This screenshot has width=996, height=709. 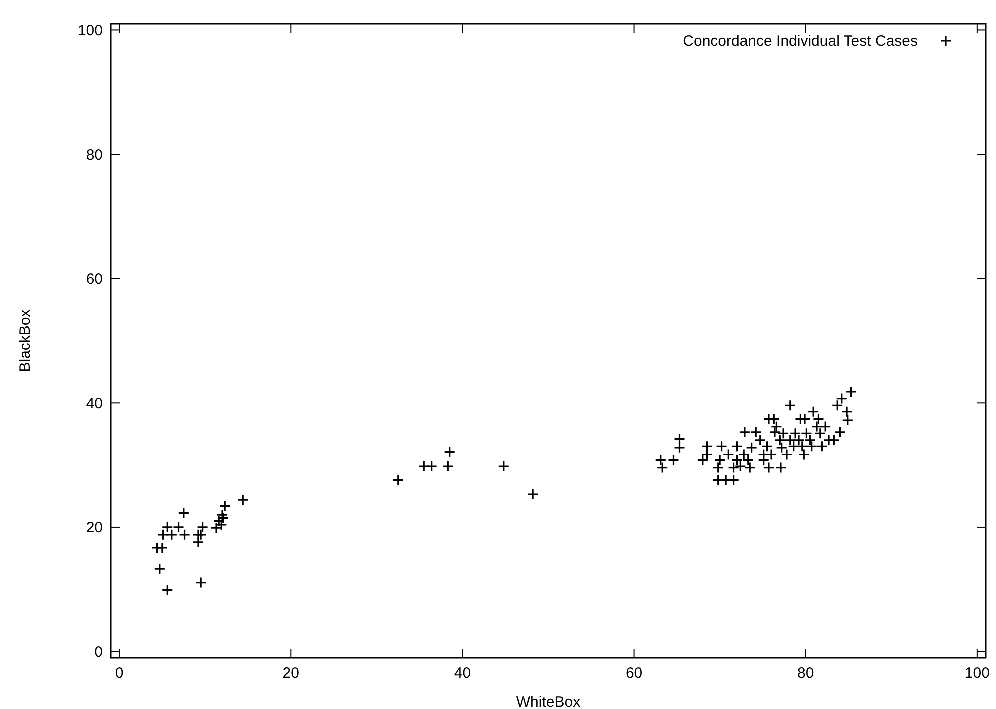 I want to click on legend-label: Concordance Individual Test Cases, so click(x=800, y=41).